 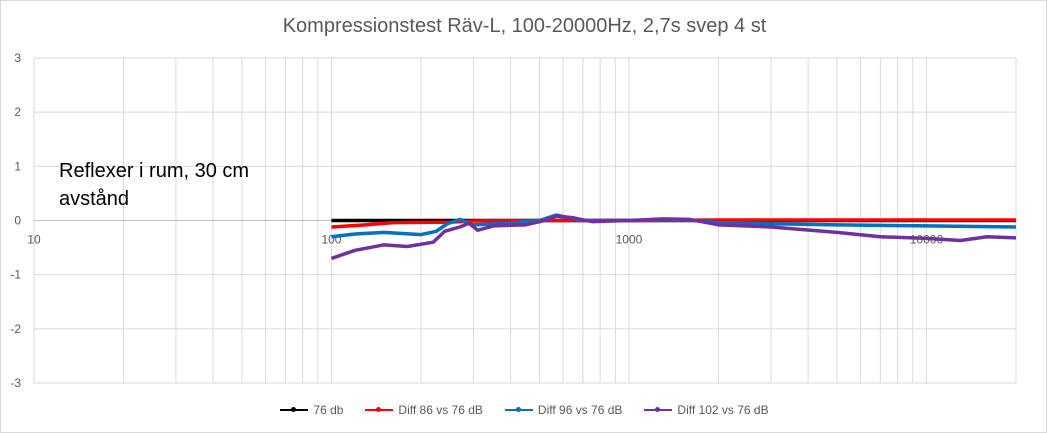 What do you see at coordinates (17, 58) in the screenshot?
I see `y-tick-label: 3` at bounding box center [17, 58].